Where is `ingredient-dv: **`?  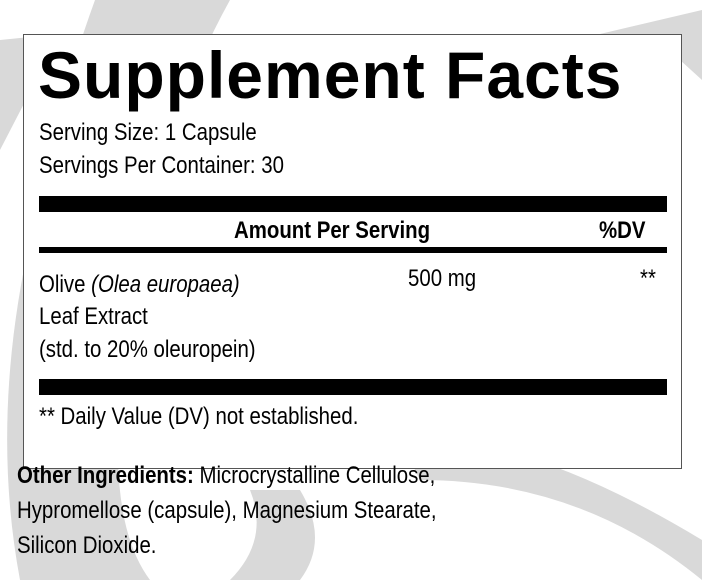 ingredient-dv: ** is located at coordinates (648, 278).